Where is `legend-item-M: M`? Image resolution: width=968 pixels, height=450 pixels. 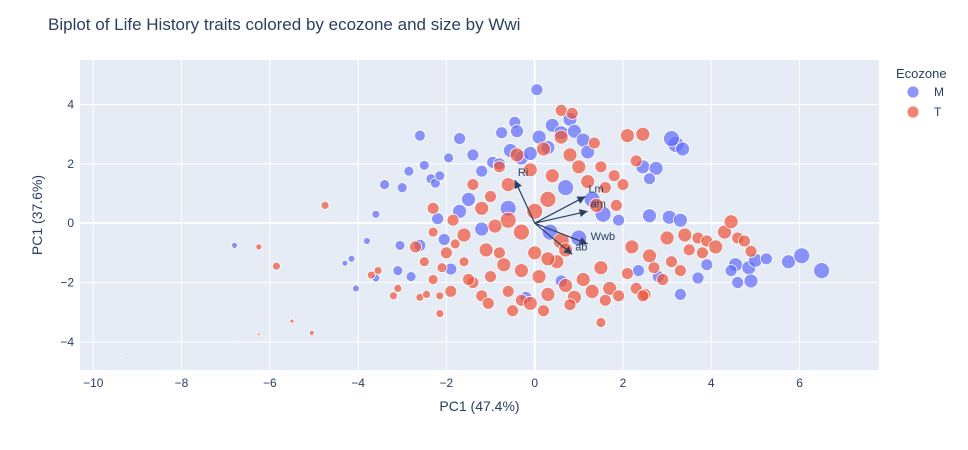 legend-item-M: M is located at coordinates (925, 92).